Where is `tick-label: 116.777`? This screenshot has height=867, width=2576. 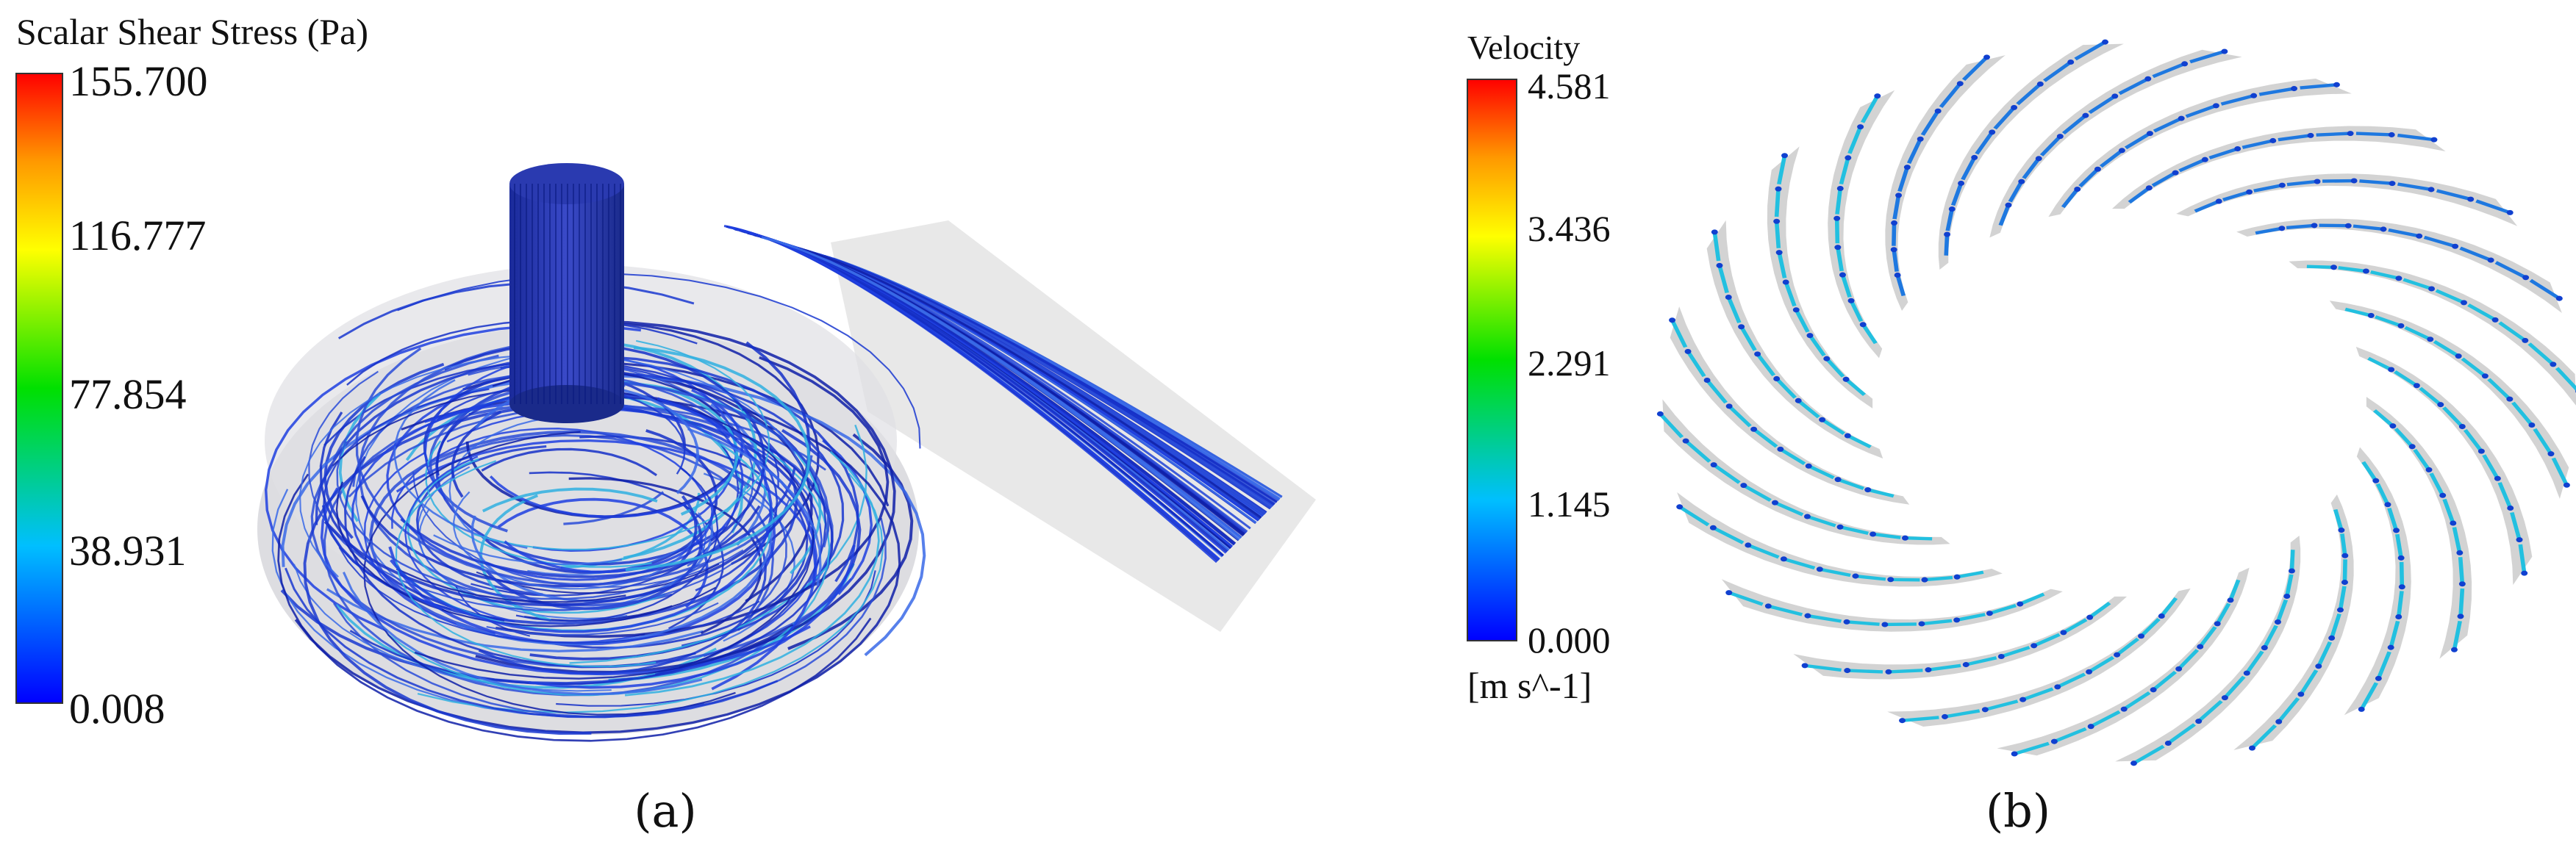 tick-label: 116.777 is located at coordinates (137, 235).